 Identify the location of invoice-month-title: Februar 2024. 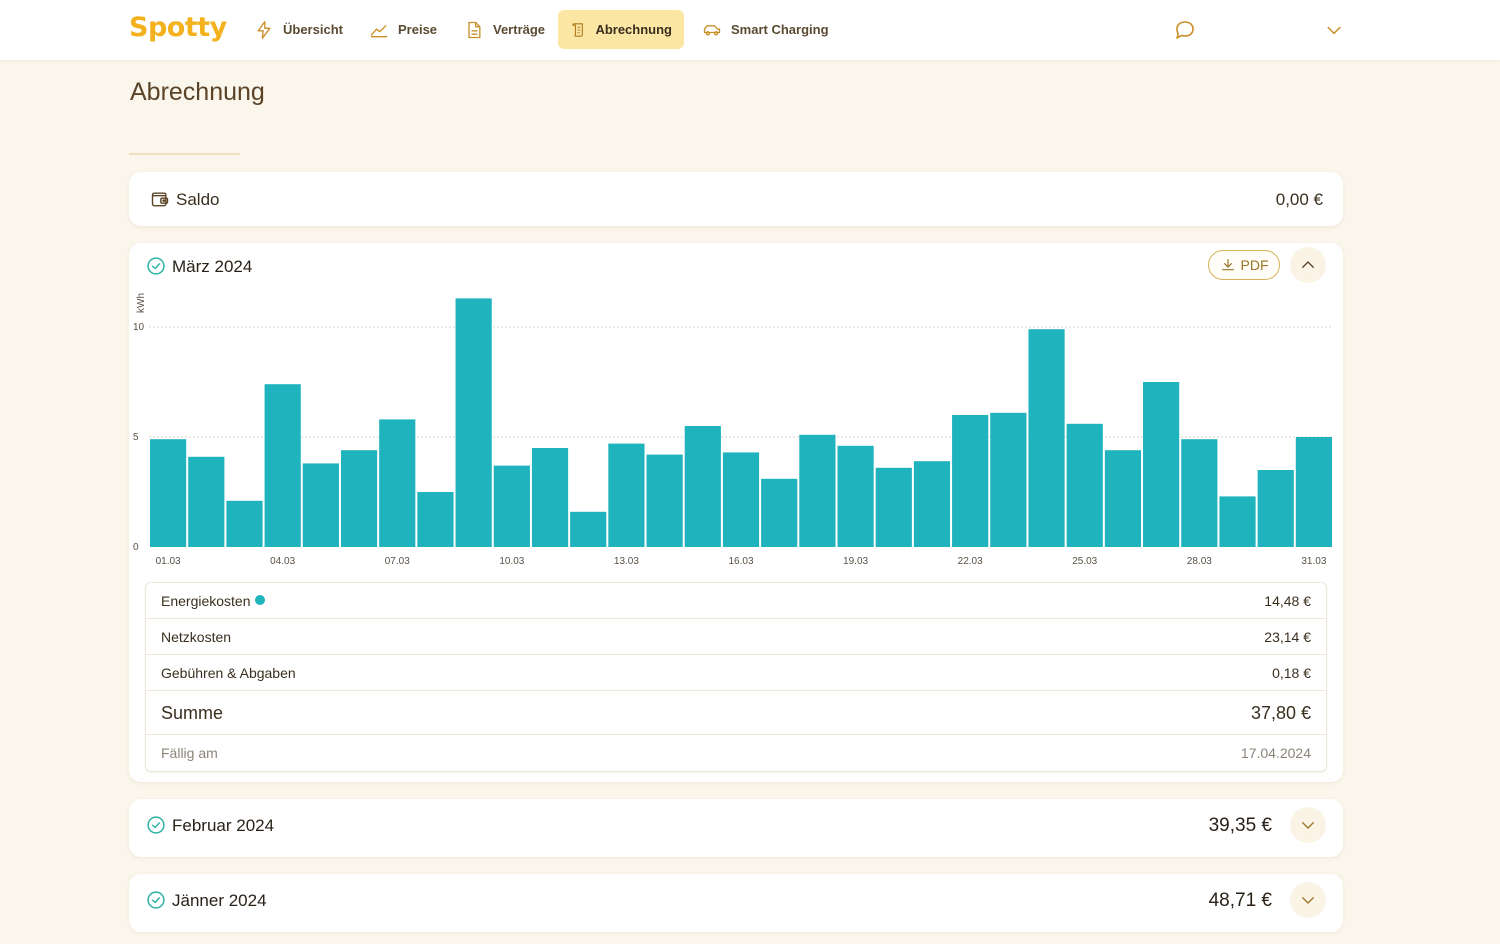
(223, 825).